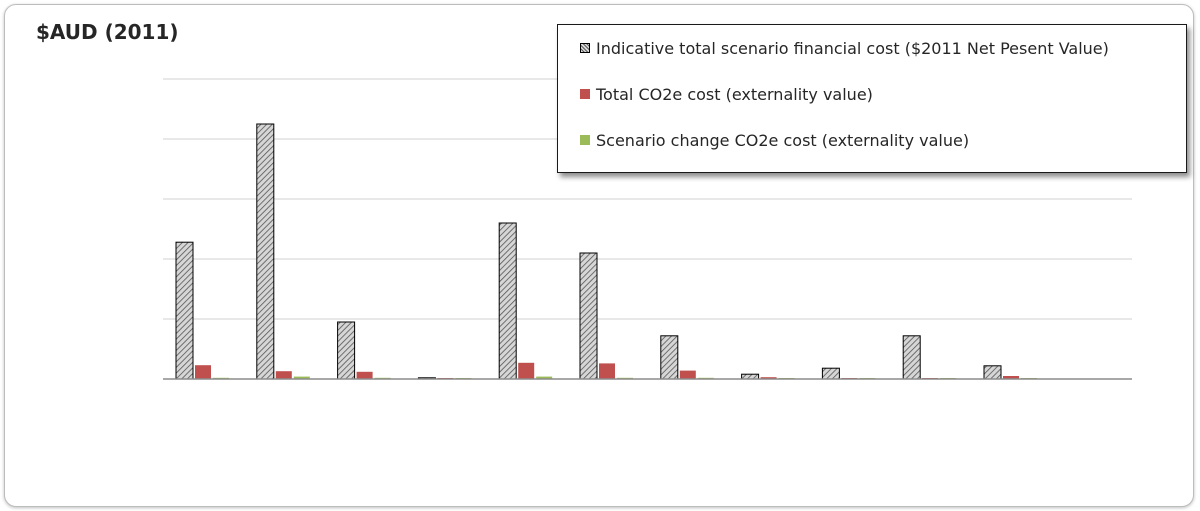 Image resolution: width=1200 pixels, height=511 pixels. I want to click on legend-swatch-hatched, so click(585, 48).